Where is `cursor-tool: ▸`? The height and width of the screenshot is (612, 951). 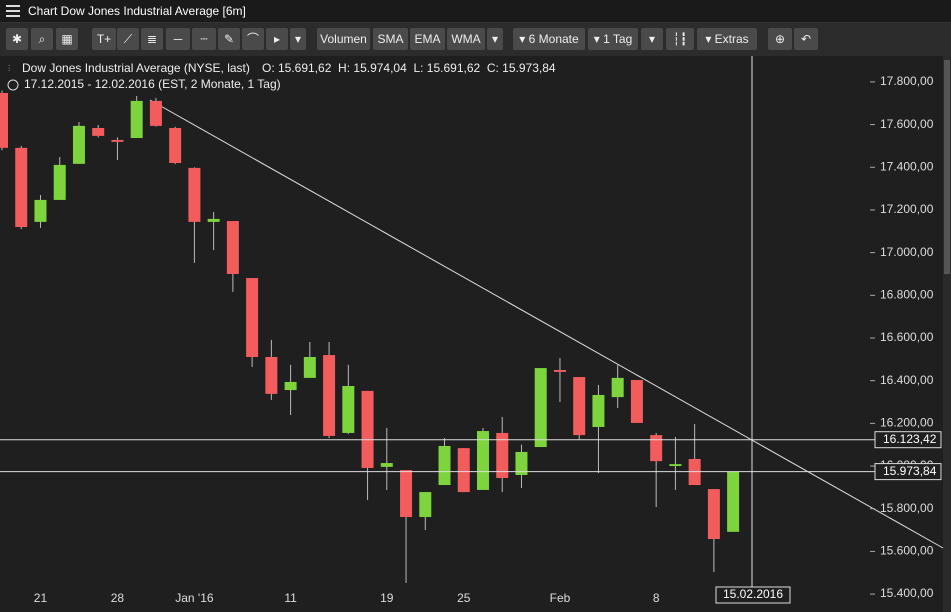 cursor-tool: ▸ is located at coordinates (277, 39).